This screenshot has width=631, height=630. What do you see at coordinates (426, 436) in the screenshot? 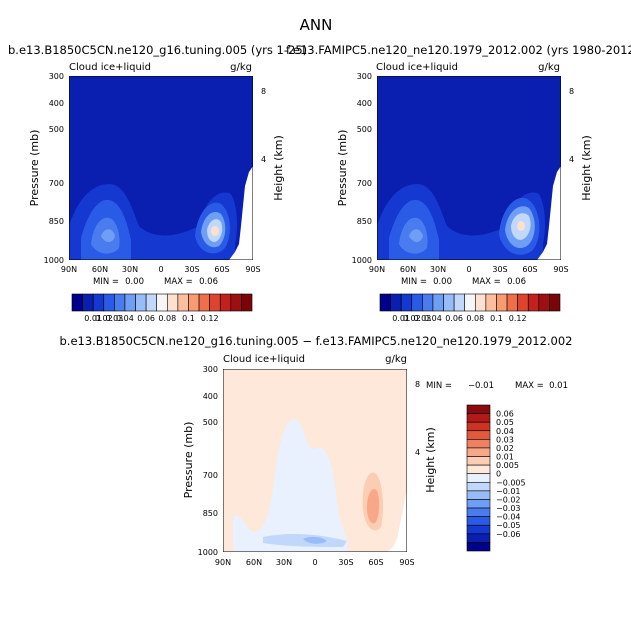
I see `diff-right-axis: 8 4 Height (km)` at bounding box center [426, 436].